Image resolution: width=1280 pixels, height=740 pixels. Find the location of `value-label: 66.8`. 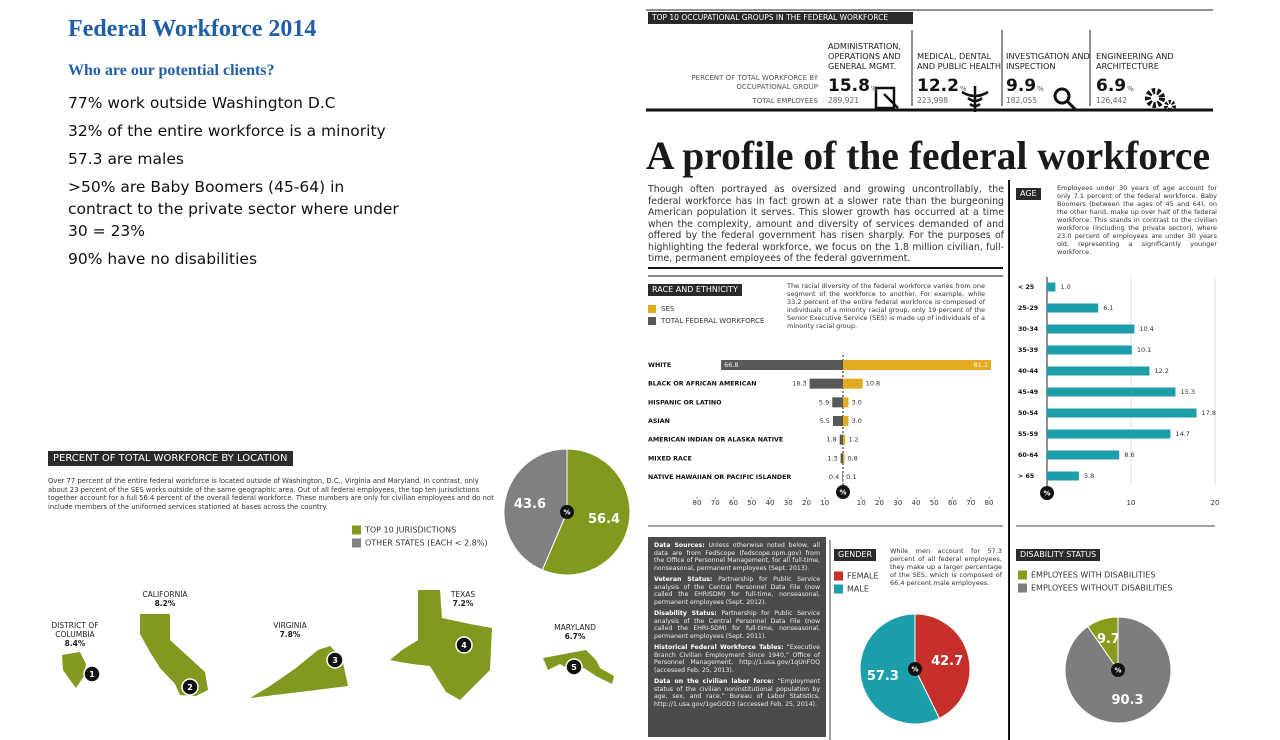

value-label: 66.8 is located at coordinates (731, 365).